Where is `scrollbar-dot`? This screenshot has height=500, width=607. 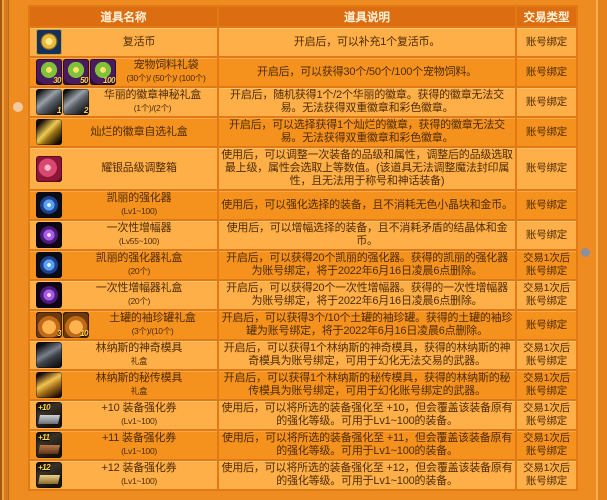
scrollbar-dot is located at coordinates (585, 252).